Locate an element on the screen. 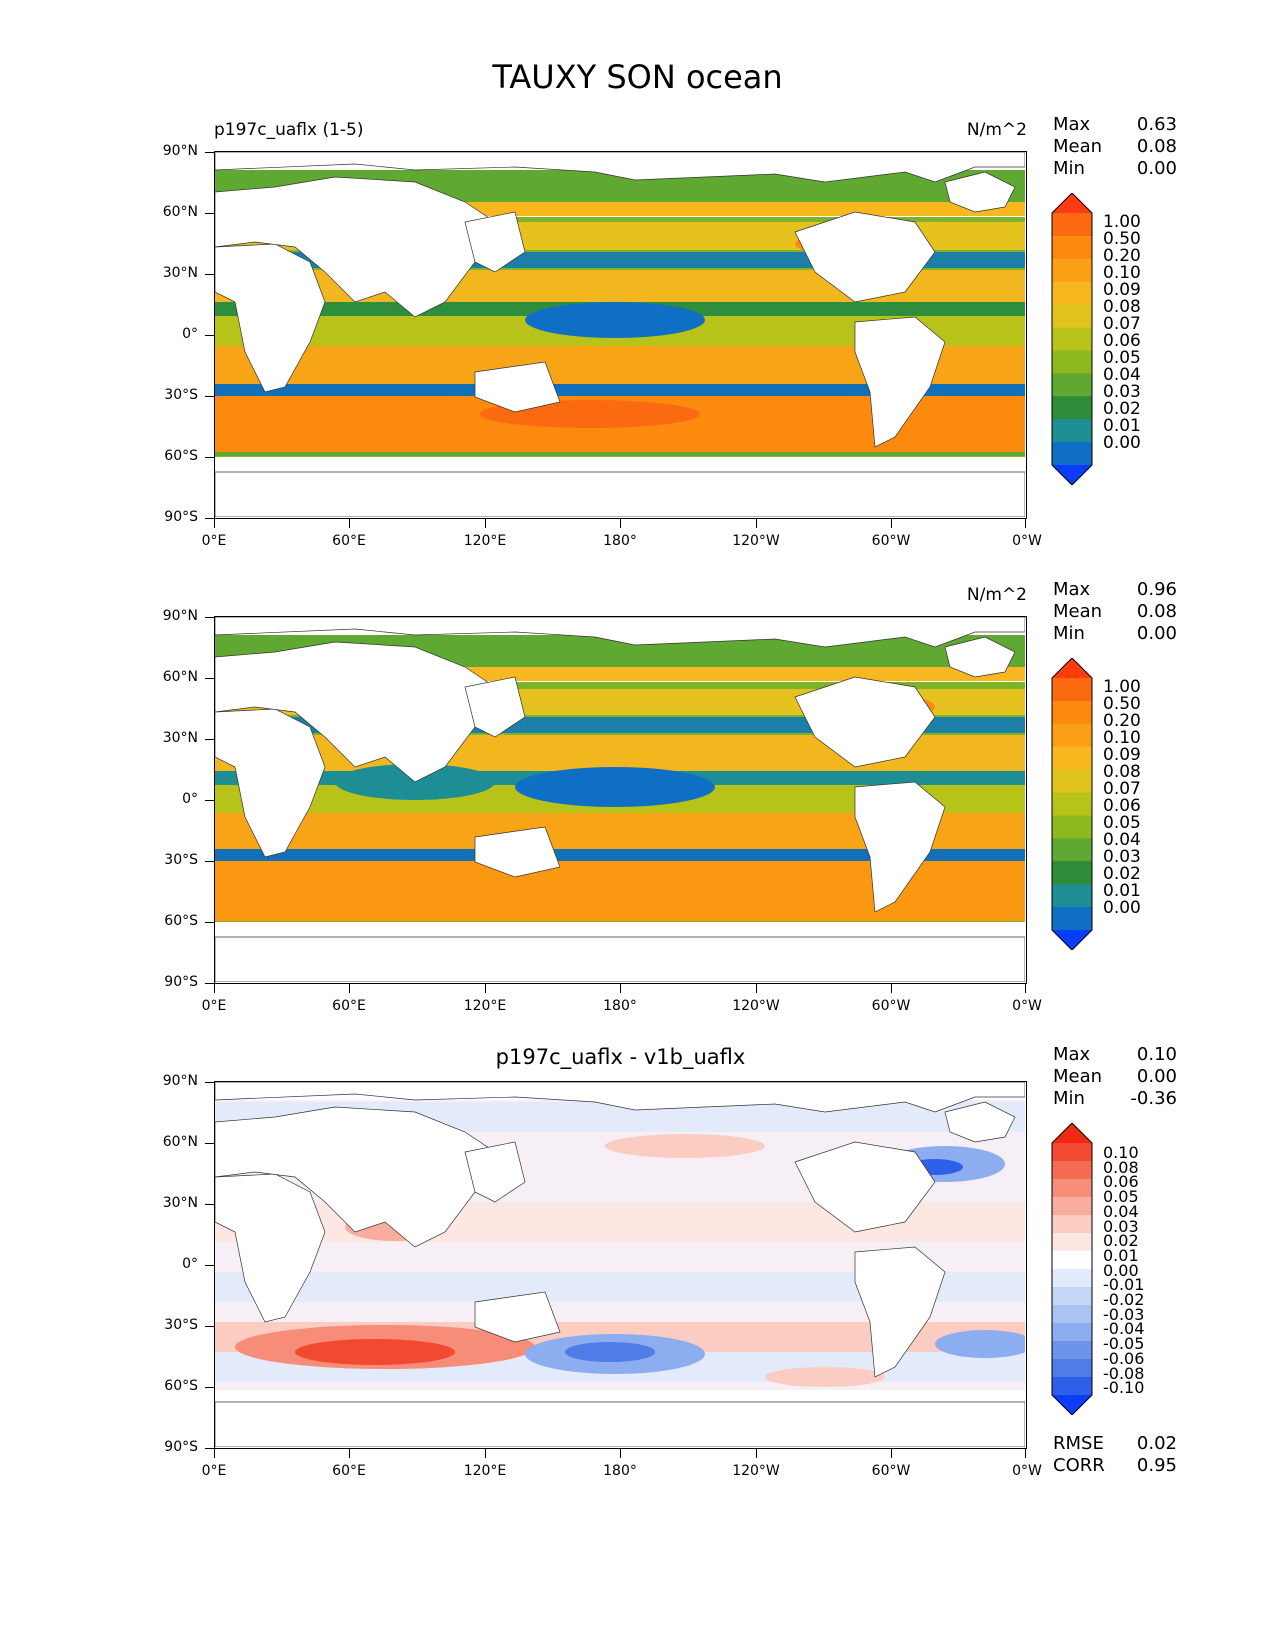 This screenshot has width=1275, height=1650. ytick-label: 60°S is located at coordinates (181, 456).